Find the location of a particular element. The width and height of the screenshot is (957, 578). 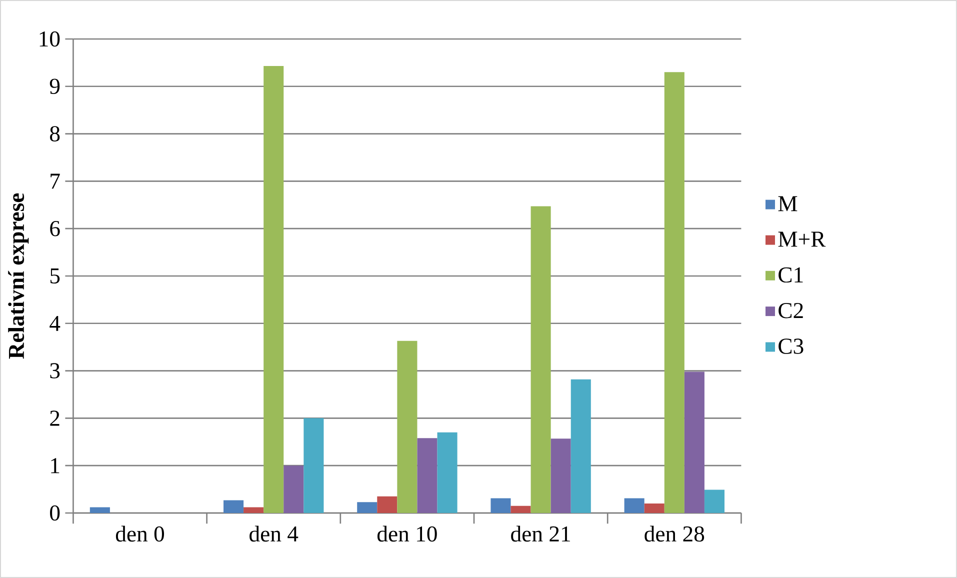

legend-label: C1 is located at coordinates (790, 275).